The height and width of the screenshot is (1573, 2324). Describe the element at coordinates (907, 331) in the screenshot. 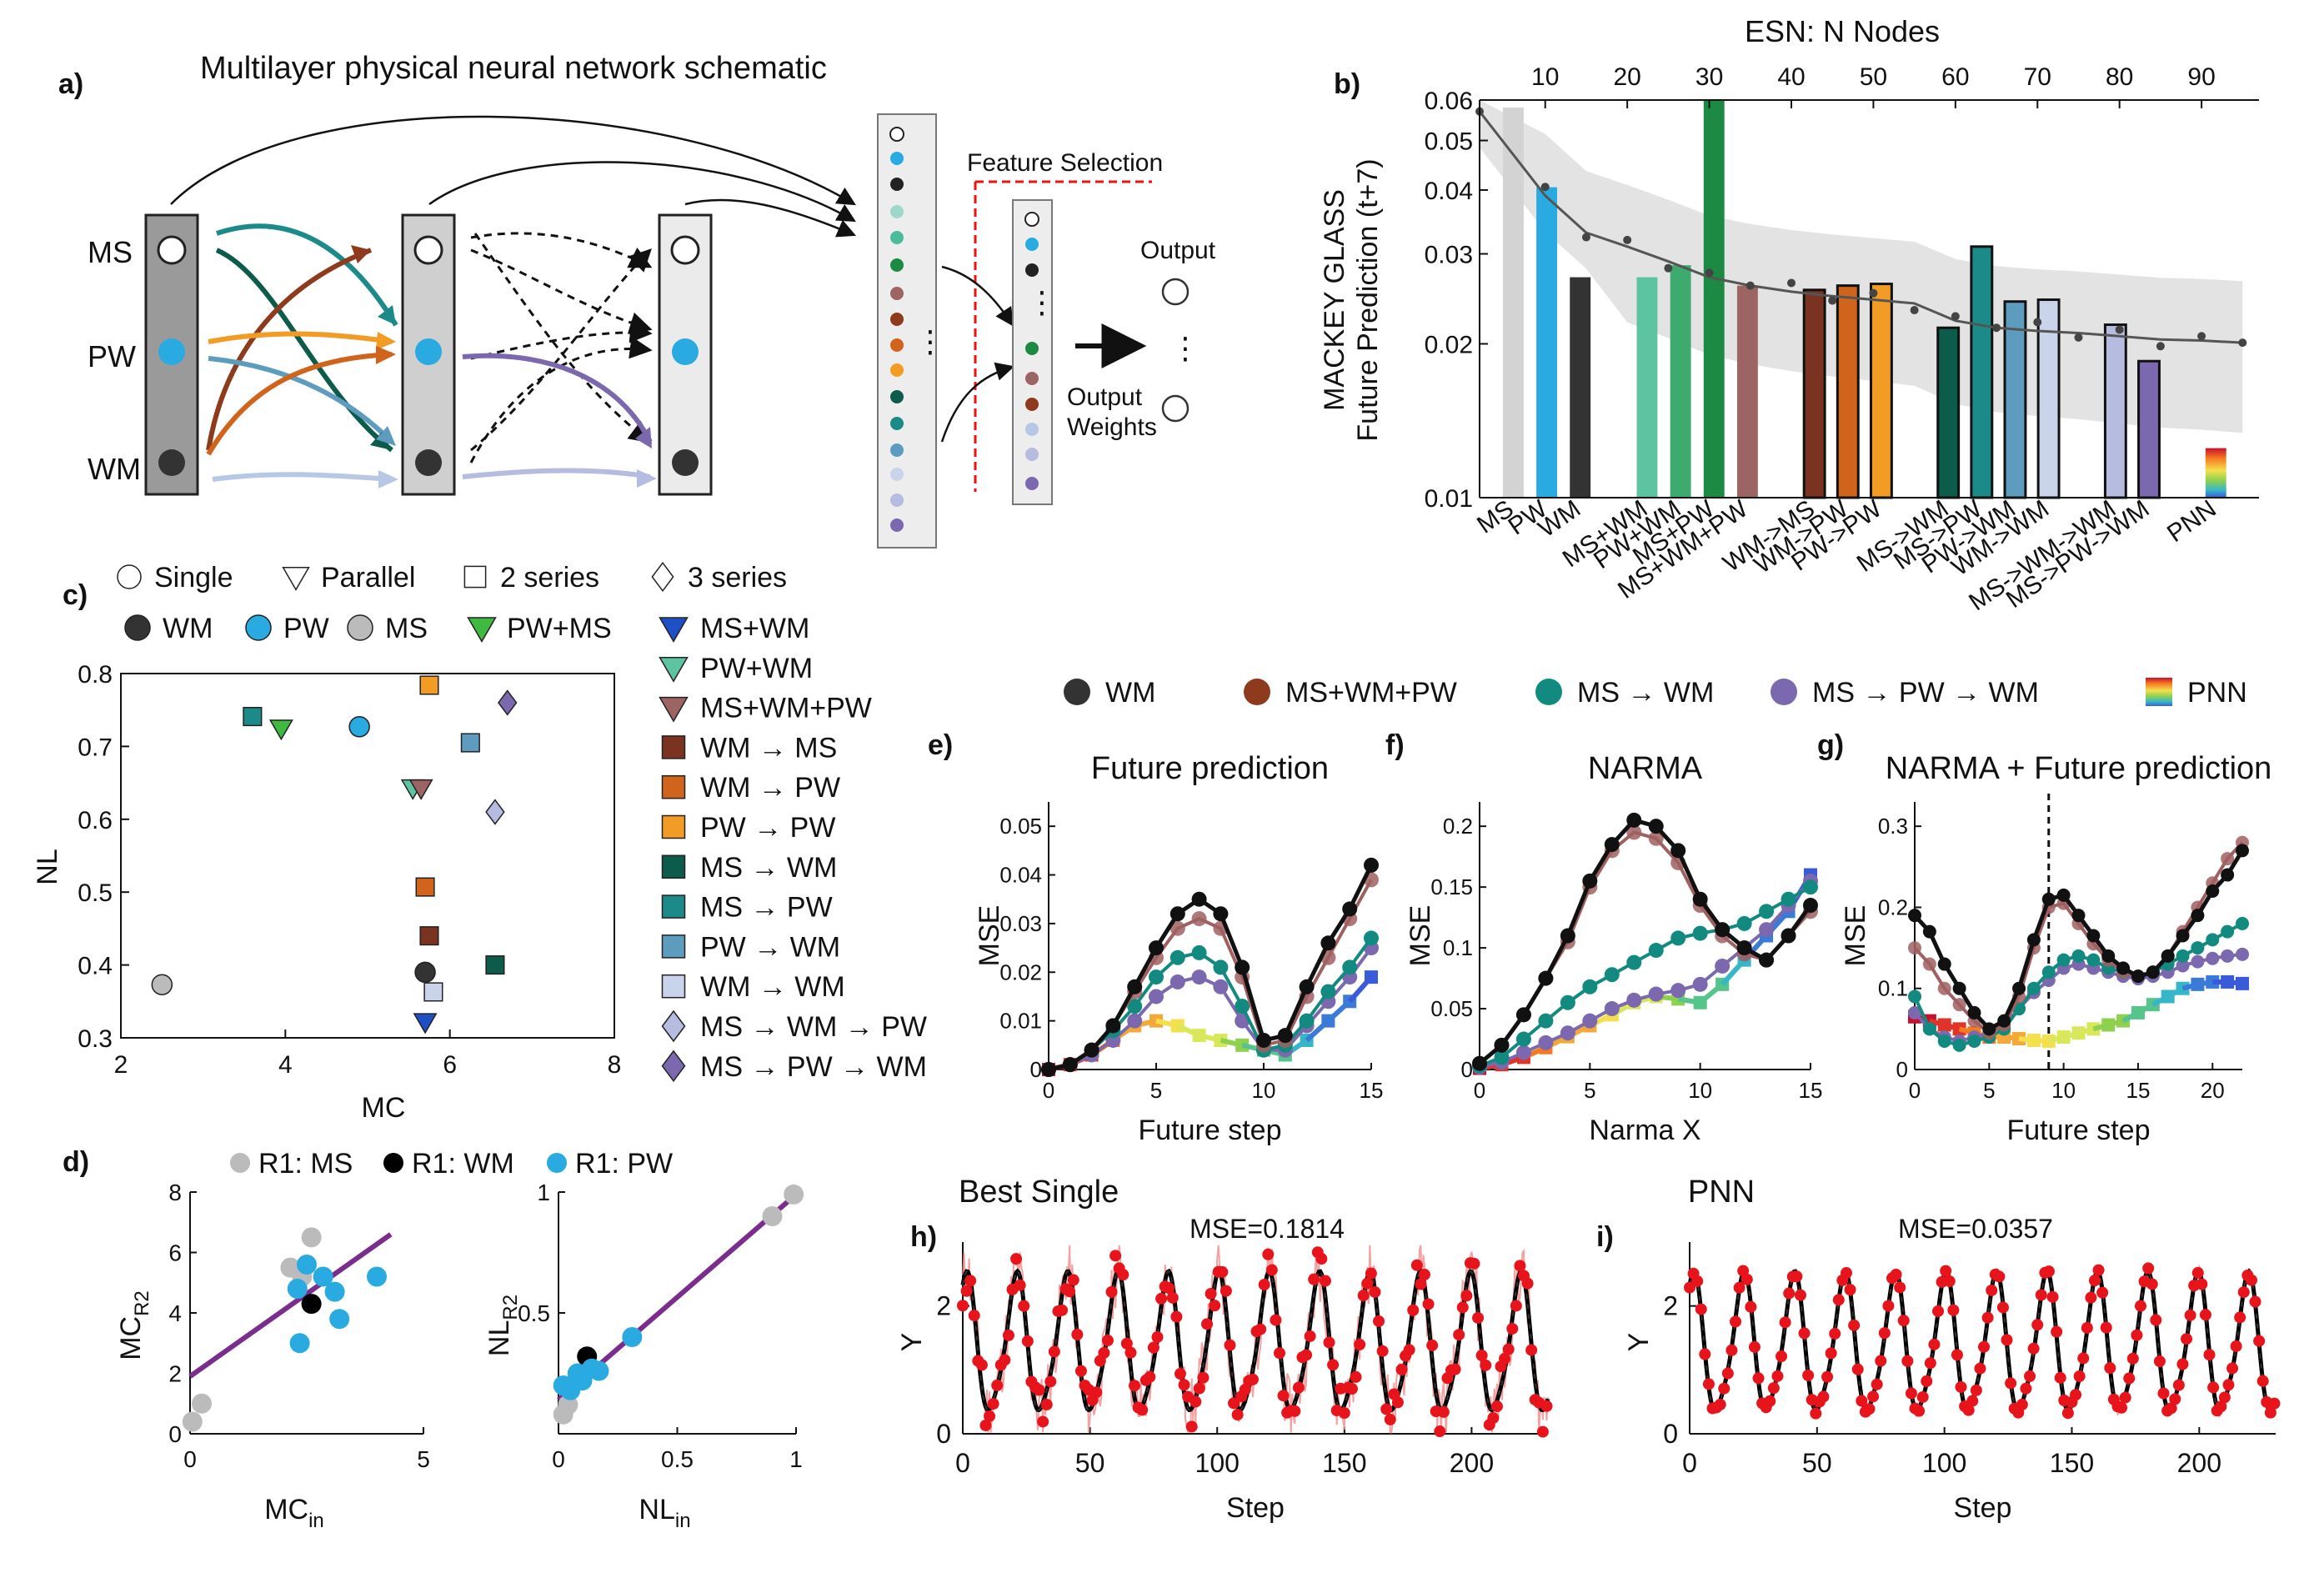

I see `feature-vector-box` at that location.